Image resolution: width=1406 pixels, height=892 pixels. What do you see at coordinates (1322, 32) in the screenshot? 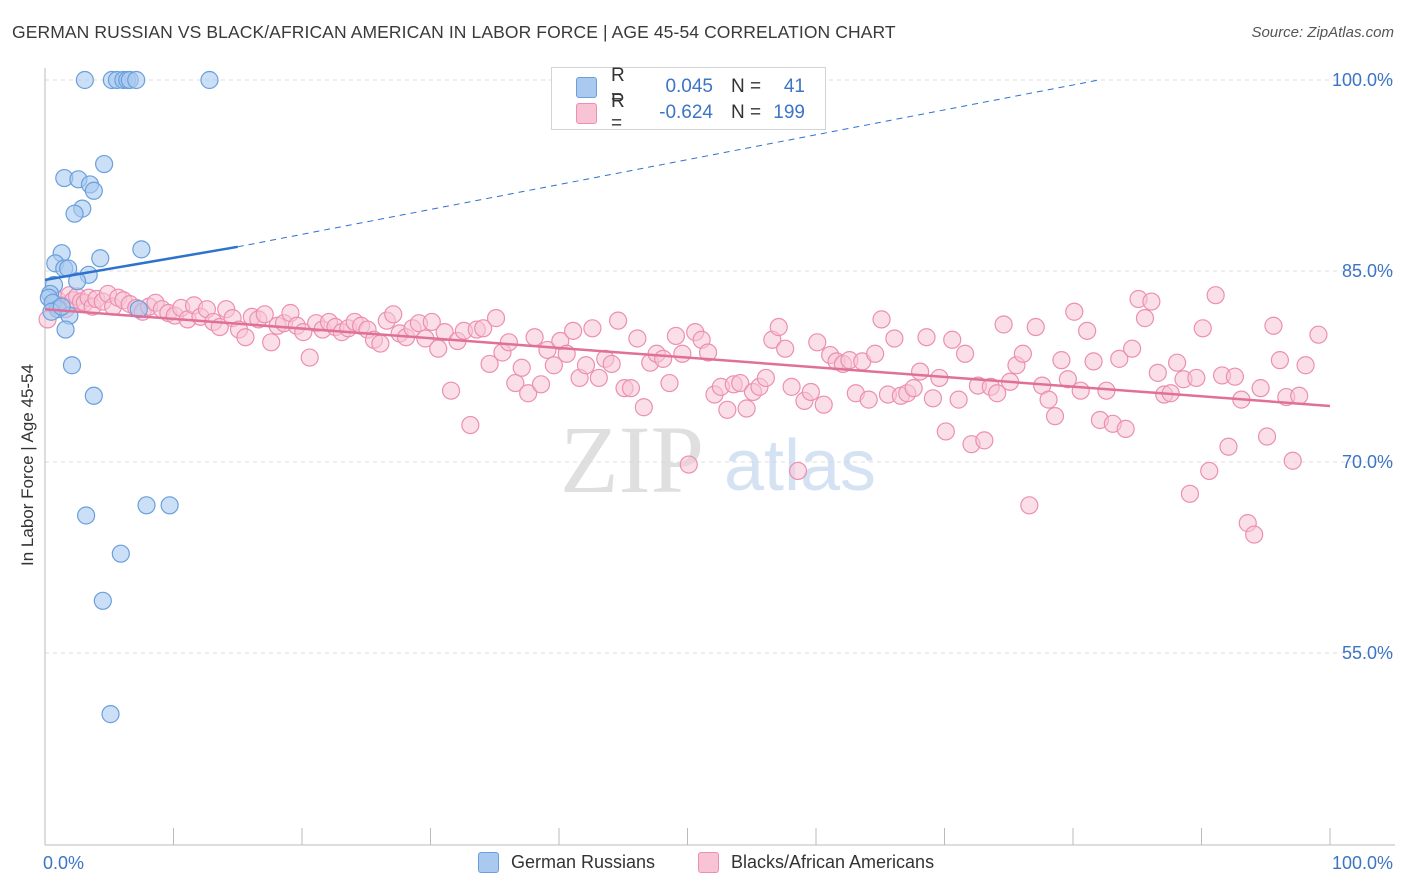
I see `source-label: Source: ZipAtlas.com` at bounding box center [1322, 32].